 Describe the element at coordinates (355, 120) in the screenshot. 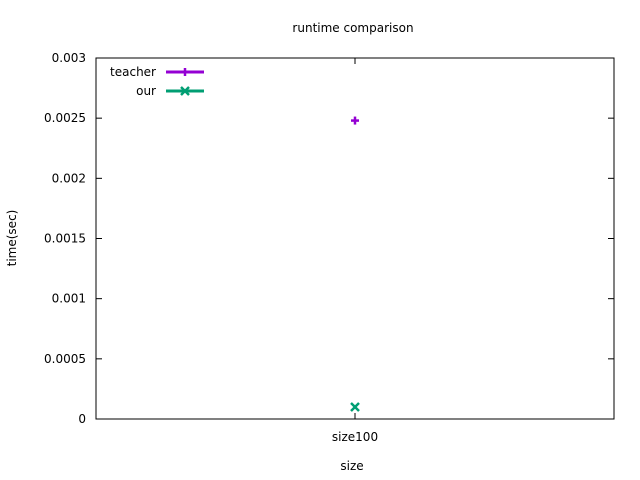

I see `data-point-teacher` at that location.